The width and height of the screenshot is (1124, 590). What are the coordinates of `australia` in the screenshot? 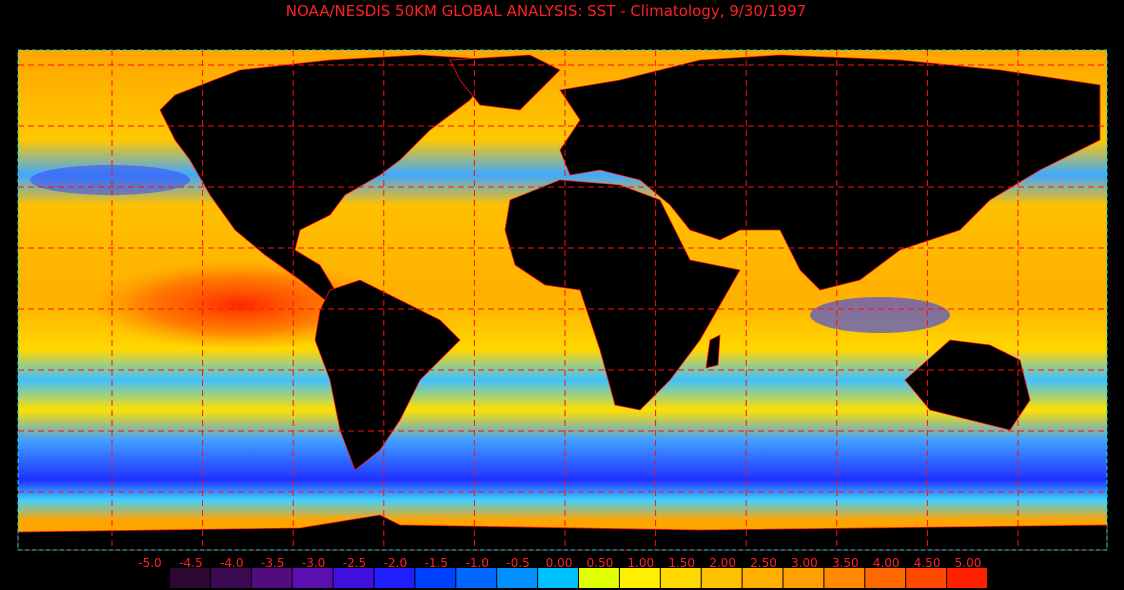 It's located at (967, 385).